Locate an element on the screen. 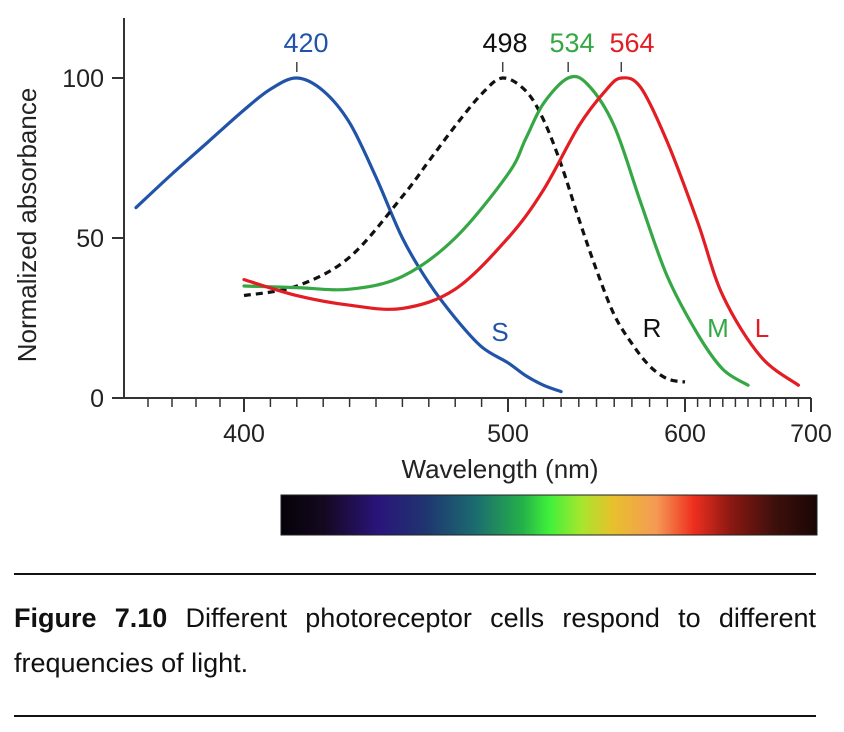  visible-spectrum-bar is located at coordinates (549, 515).